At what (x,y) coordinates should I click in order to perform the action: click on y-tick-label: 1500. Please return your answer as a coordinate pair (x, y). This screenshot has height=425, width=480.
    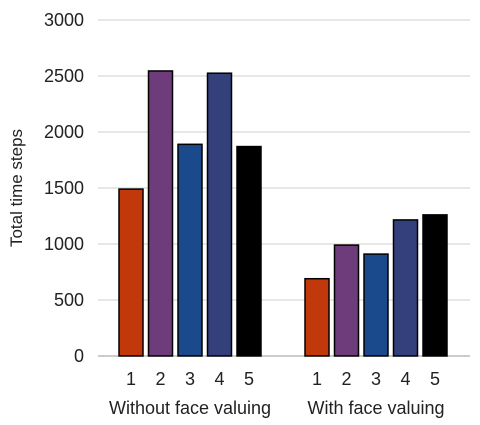
    Looking at the image, I should click on (64, 188).